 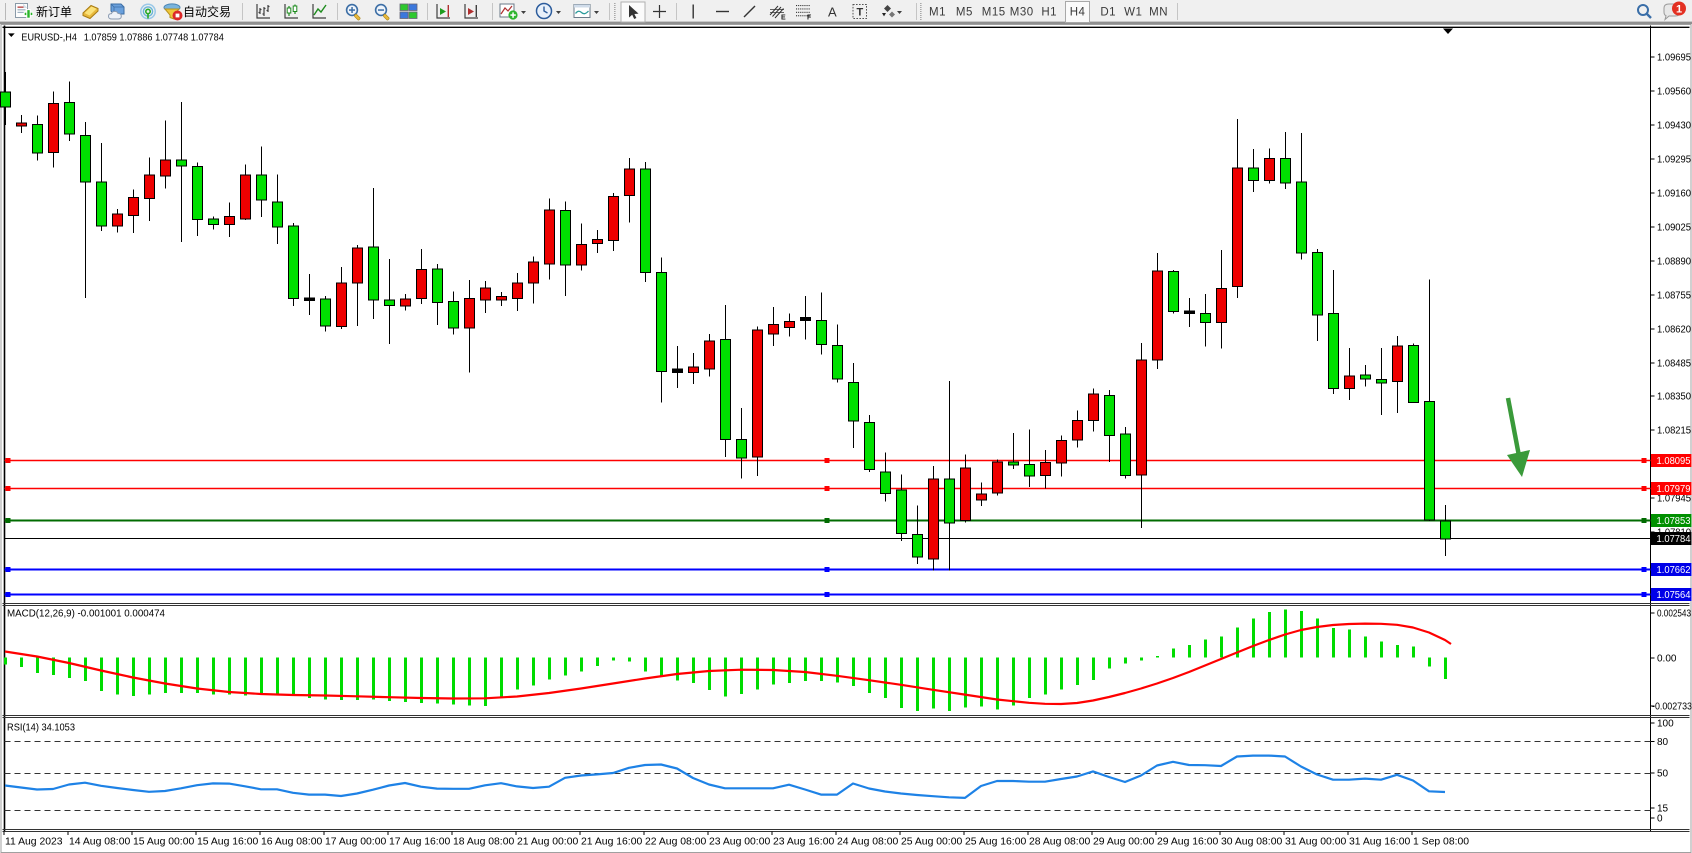 What do you see at coordinates (1059, 842) in the screenshot?
I see `svg-text: 28 Aug 08:00` at bounding box center [1059, 842].